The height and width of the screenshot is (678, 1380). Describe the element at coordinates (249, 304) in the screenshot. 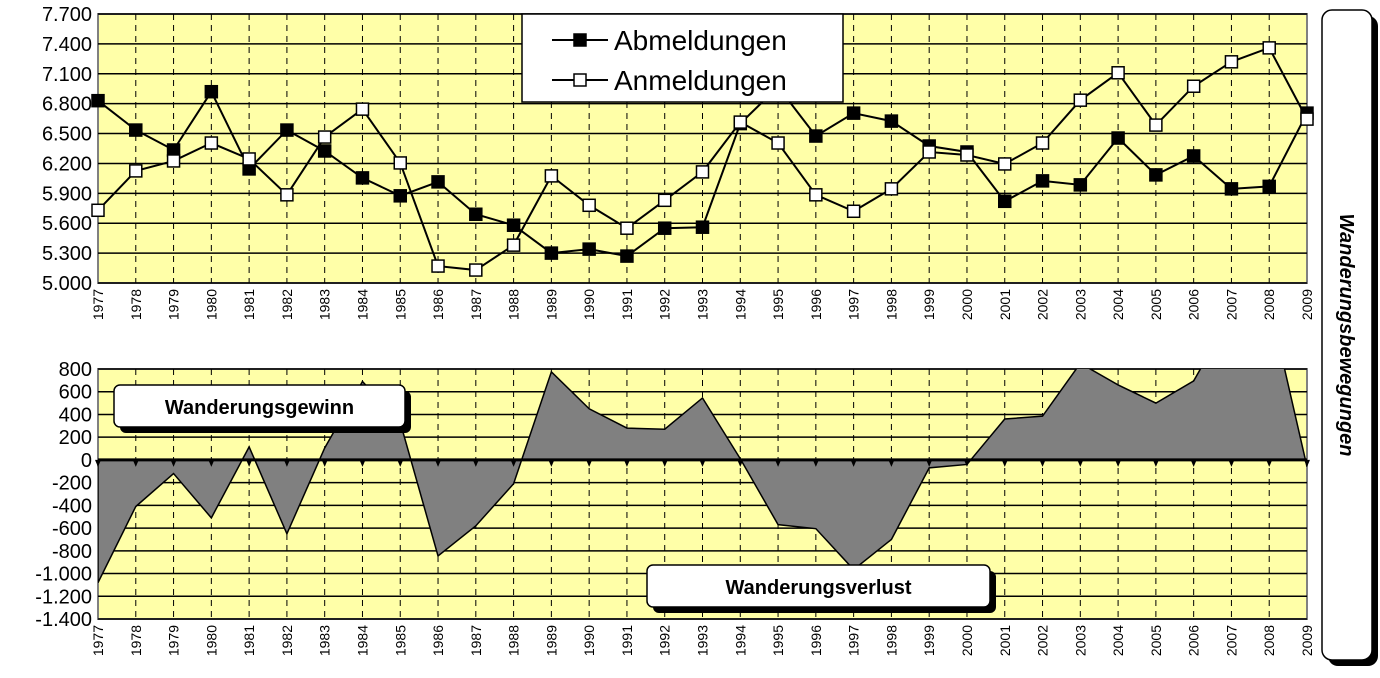

I see `x-tick-label: 1981` at that location.